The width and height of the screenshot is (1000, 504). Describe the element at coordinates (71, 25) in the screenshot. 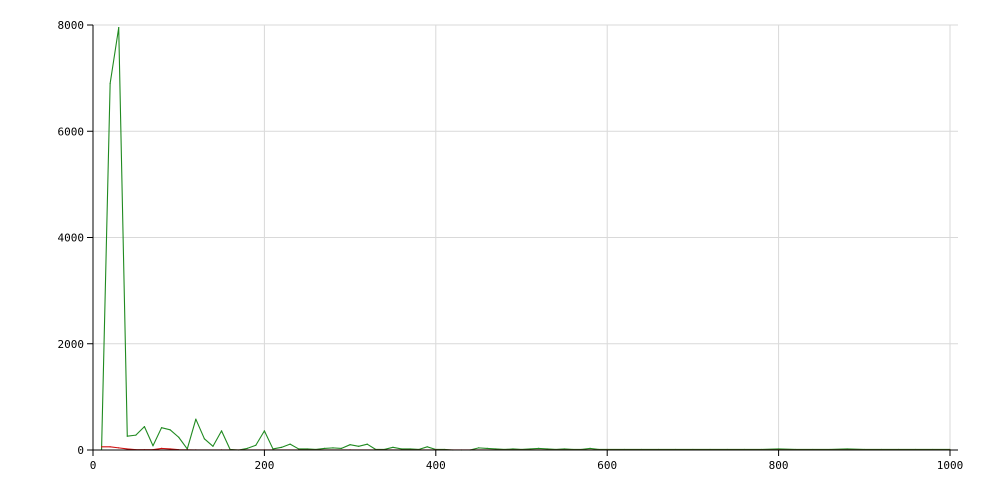

I see `y-tick-label: 8000` at that location.